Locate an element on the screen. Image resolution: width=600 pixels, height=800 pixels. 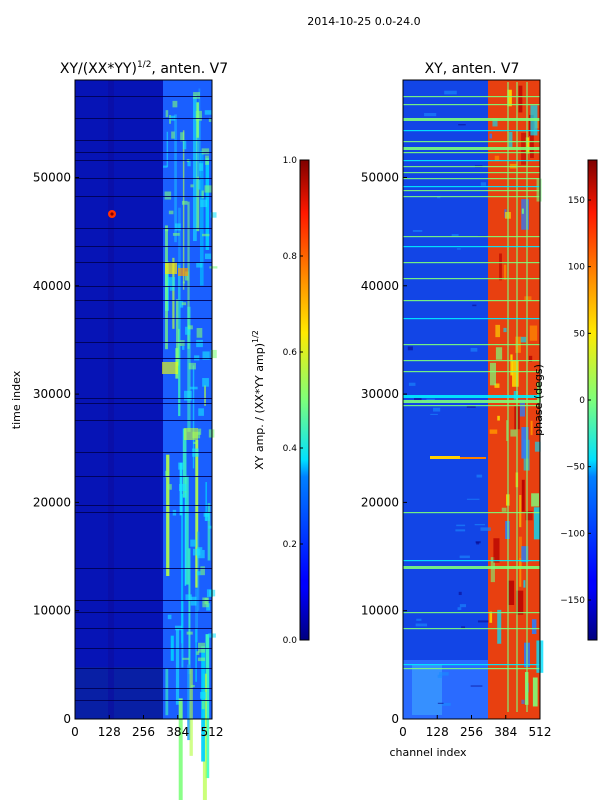
amplitude-x-ticks: 0 128 256 384 512 is located at coordinates (147, 727).